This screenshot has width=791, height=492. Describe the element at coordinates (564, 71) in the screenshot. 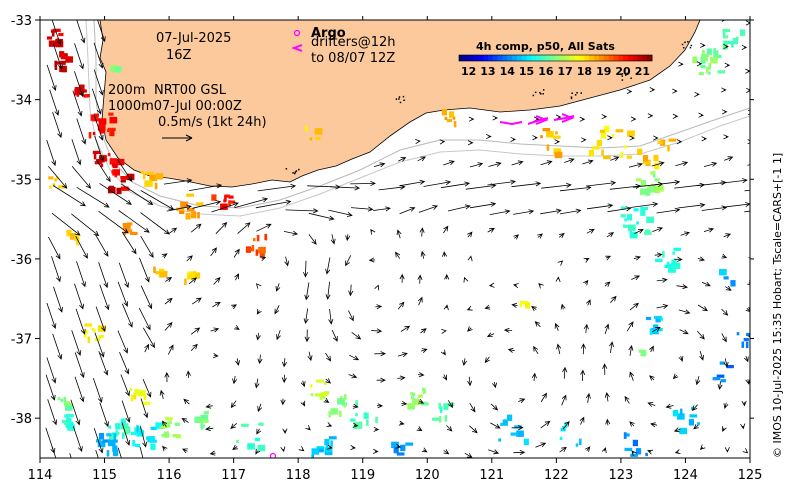

I see `colorbar-tick: 17` at that location.